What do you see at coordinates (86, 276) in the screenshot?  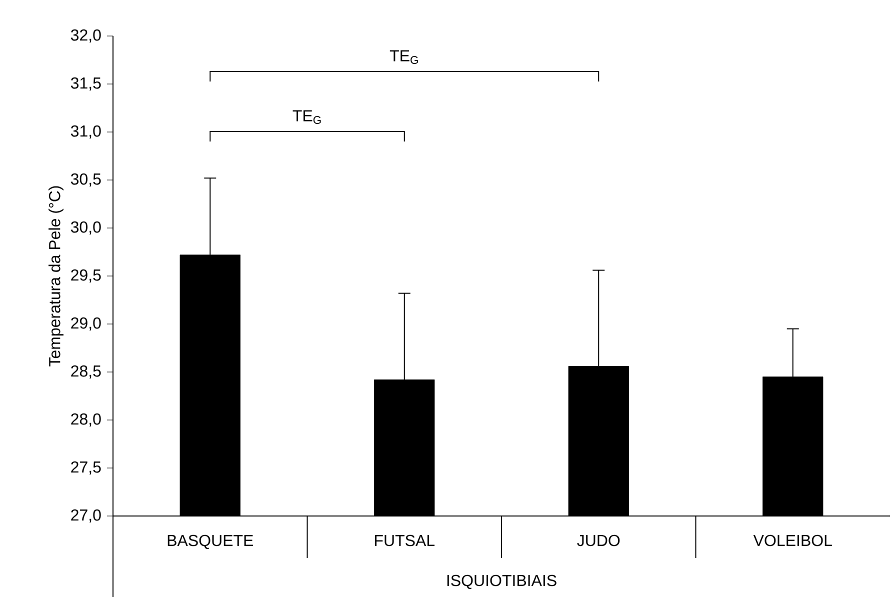 I see `y-tick-label: 29,5` at bounding box center [86, 276].